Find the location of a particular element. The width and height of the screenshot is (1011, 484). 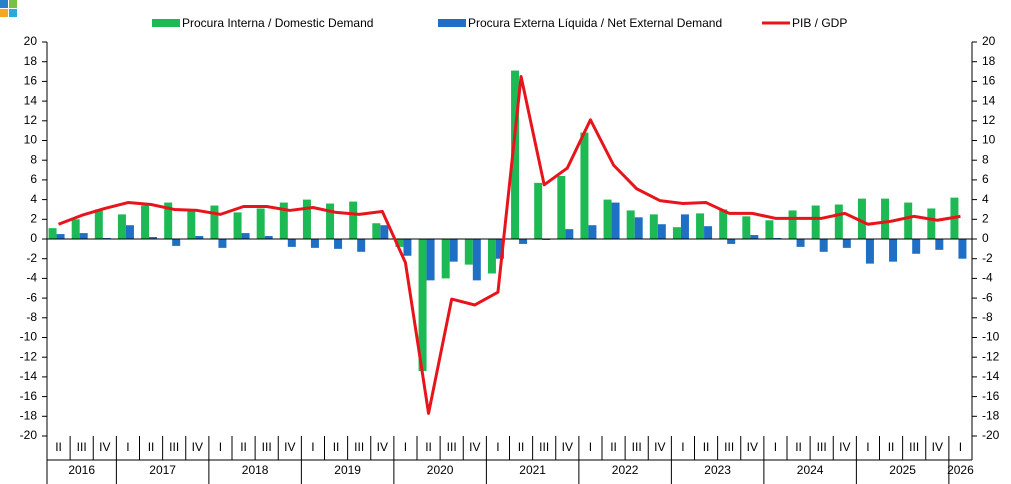

y-tick-label: -16 is located at coordinates (29, 396).